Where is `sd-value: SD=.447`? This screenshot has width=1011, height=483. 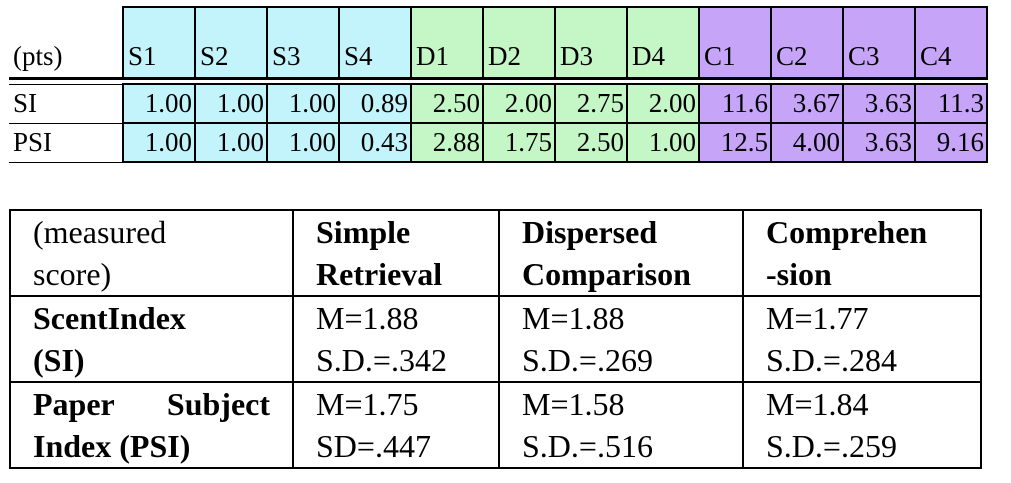 sd-value: SD=.447 is located at coordinates (373, 446).